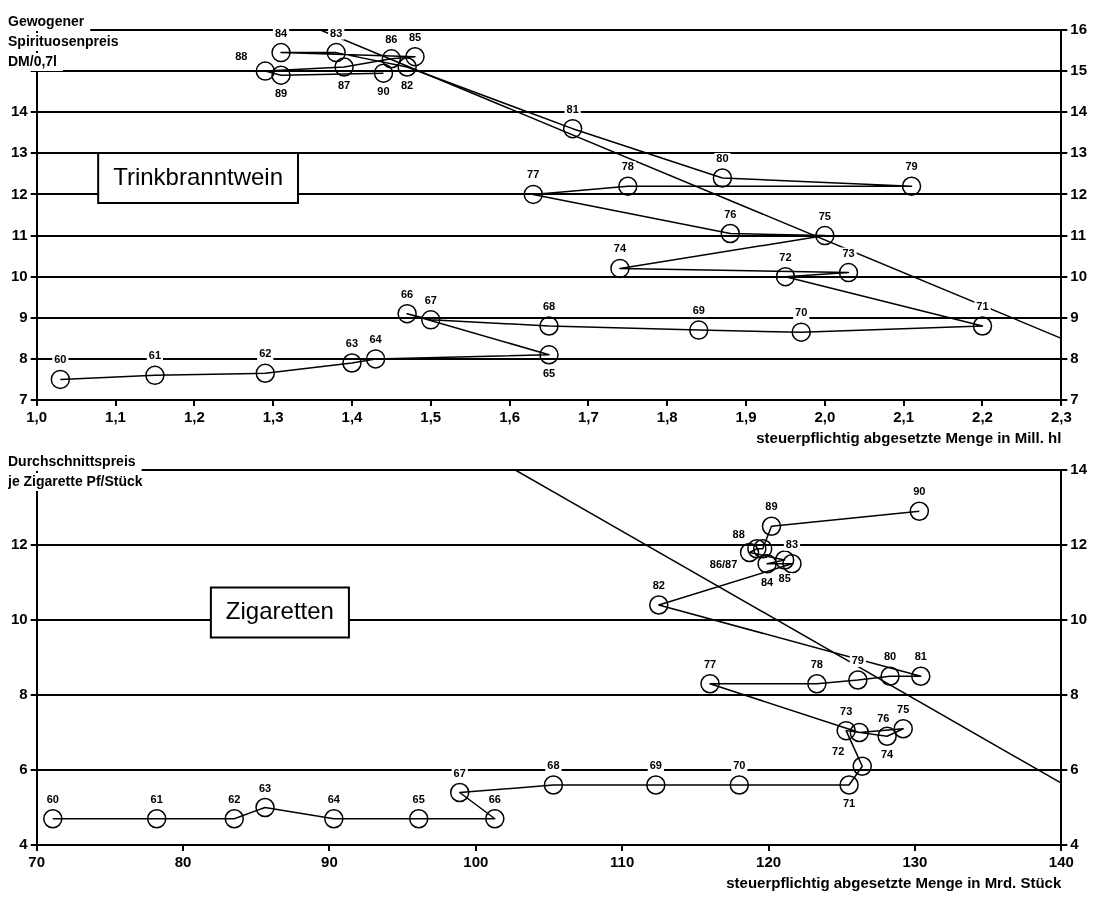 Image resolution: width=1111 pixels, height=908 pixels. I want to click on annotation: 75, so click(903, 708).